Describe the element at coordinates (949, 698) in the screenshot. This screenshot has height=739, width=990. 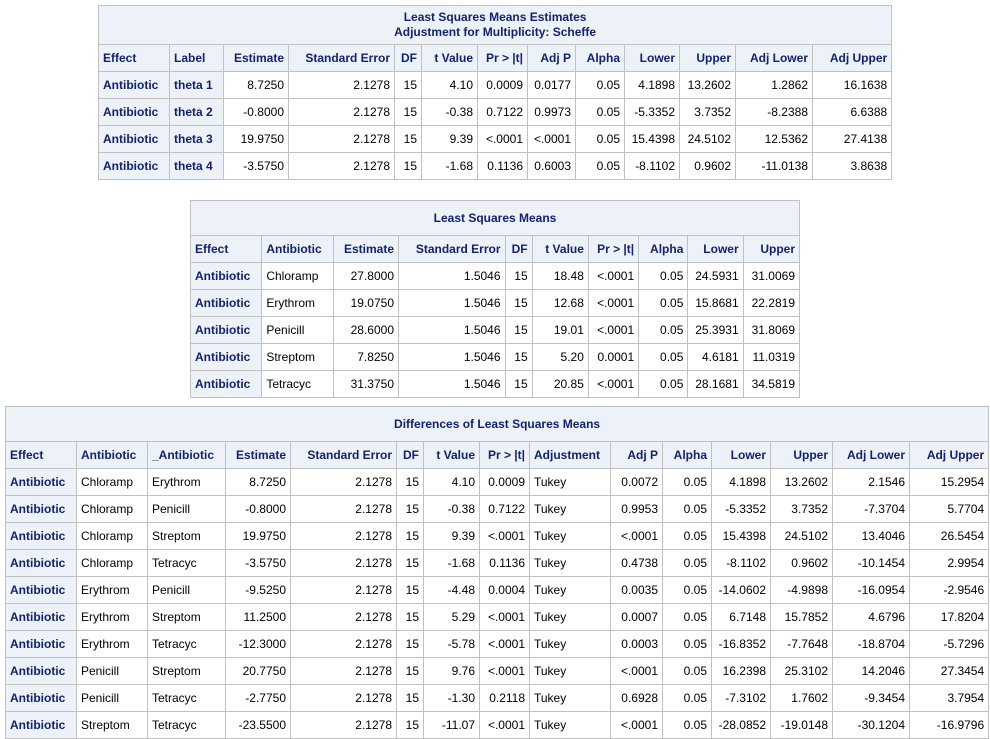
I see `table-cell: 3.7954` at that location.